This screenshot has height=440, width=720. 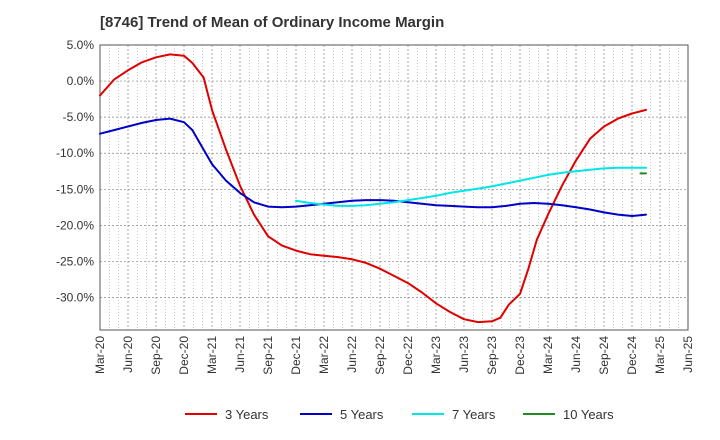 What do you see at coordinates (247, 414) in the screenshot?
I see `legend-label: 3 Years` at bounding box center [247, 414].